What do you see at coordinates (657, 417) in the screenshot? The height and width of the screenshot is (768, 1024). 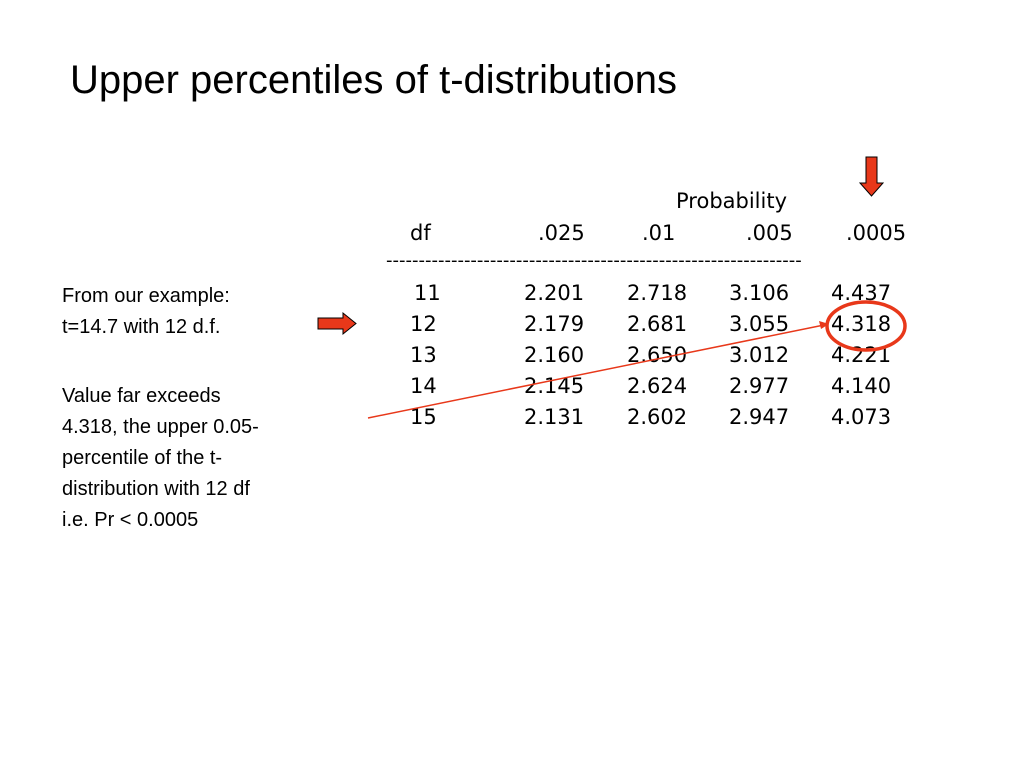 I see `cell-value: 2.602` at bounding box center [657, 417].